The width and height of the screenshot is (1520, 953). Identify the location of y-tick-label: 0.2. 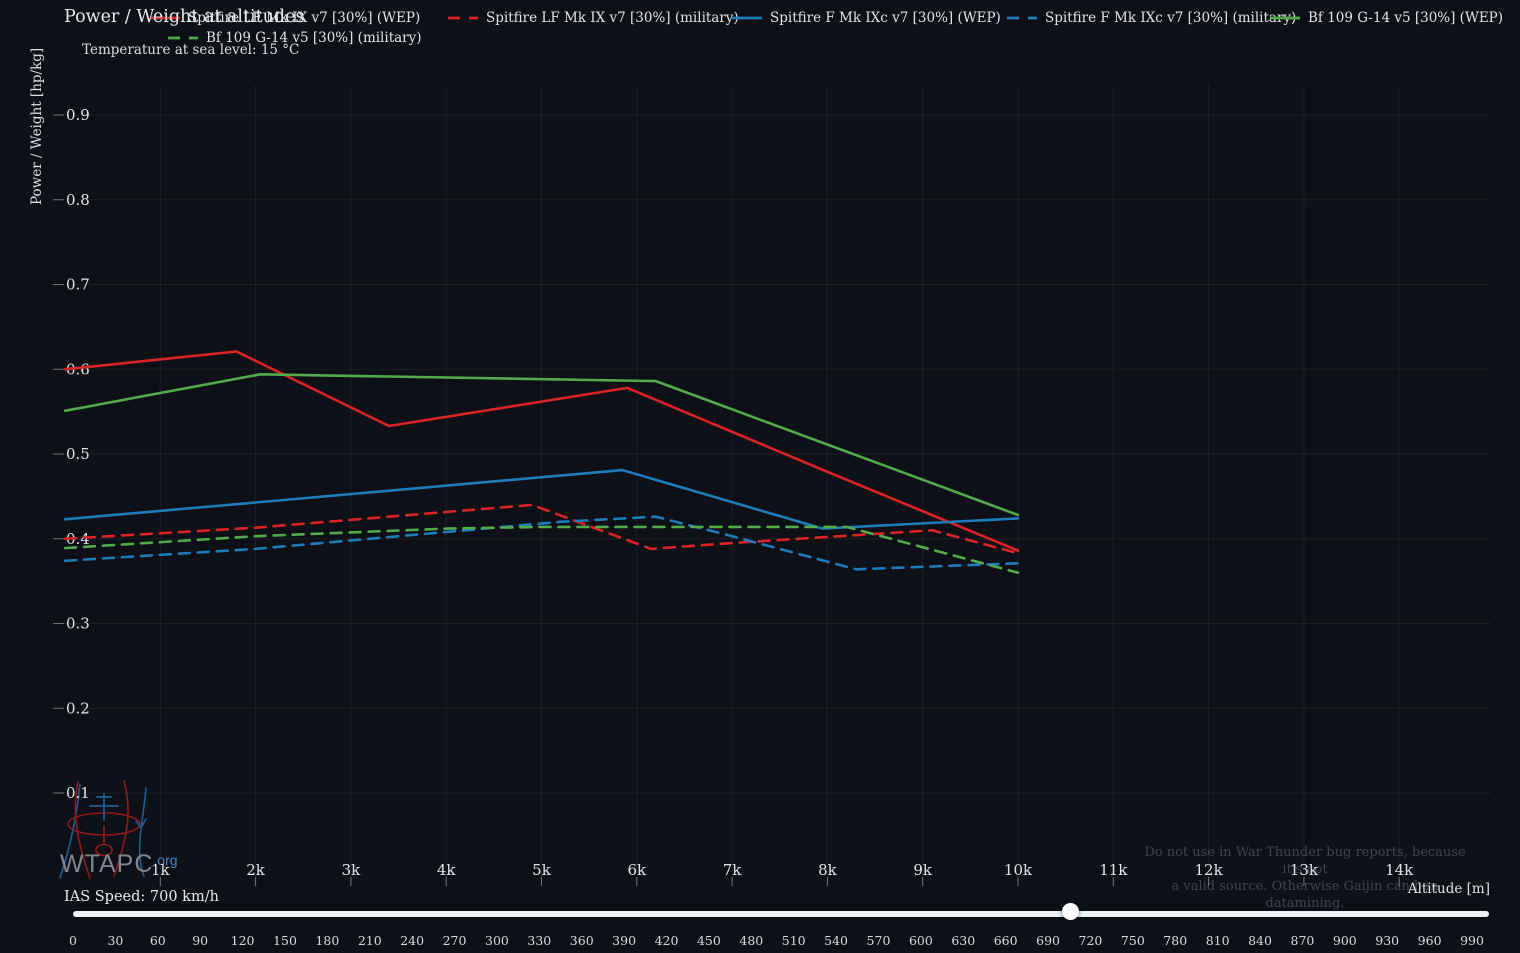
(78, 708).